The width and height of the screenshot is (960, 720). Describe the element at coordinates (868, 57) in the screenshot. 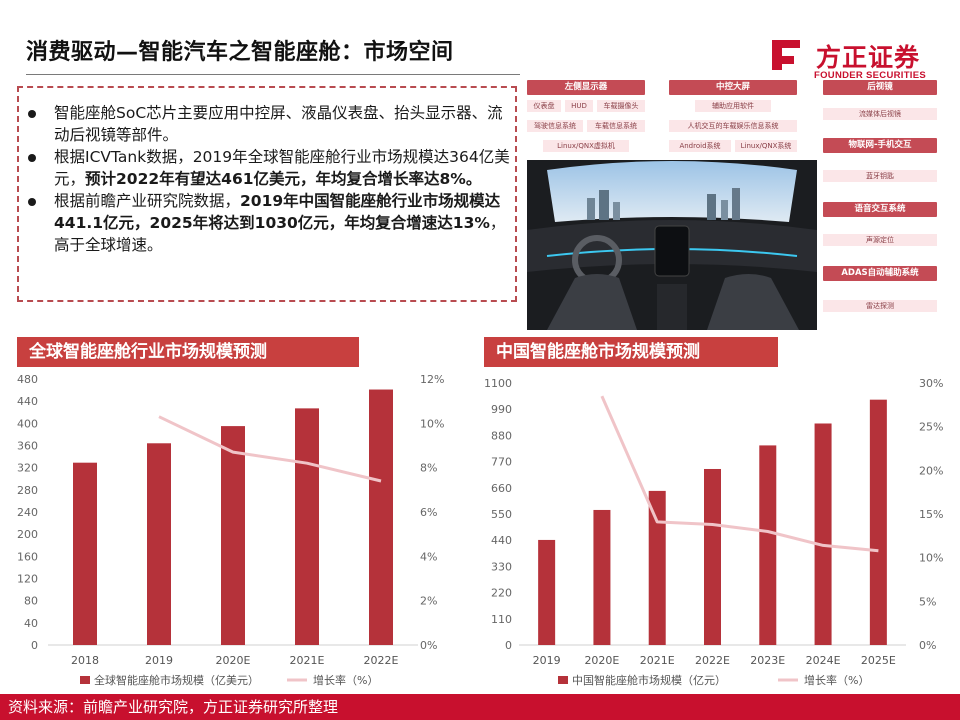

I see `logo-text-cn: 方正证券` at that location.